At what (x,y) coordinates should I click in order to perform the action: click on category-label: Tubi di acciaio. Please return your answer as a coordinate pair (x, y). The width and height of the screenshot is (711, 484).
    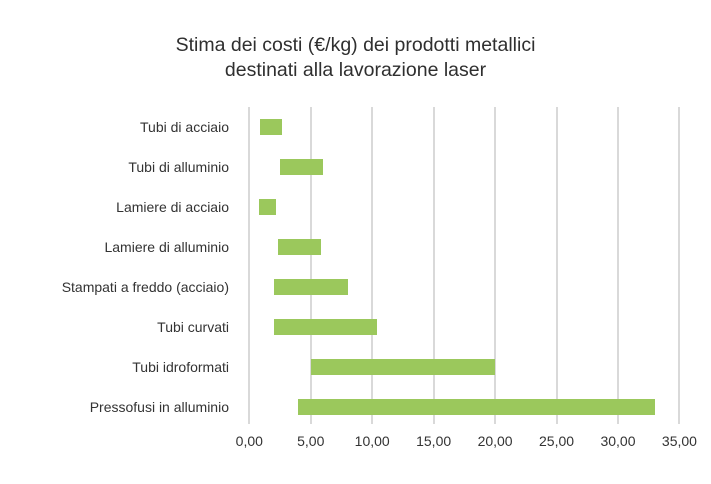
    Looking at the image, I should click on (184, 127).